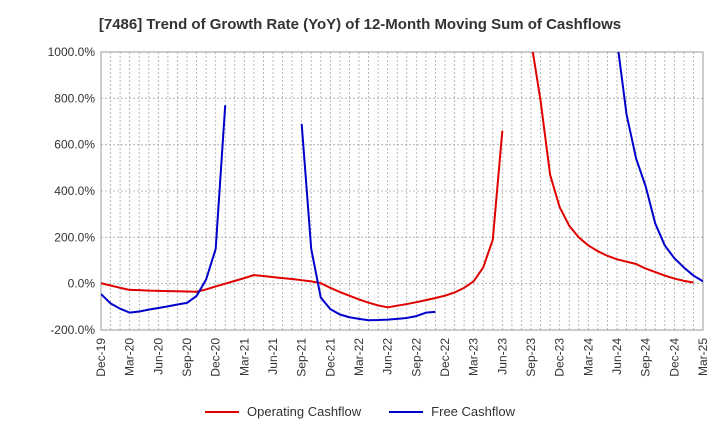  I want to click on legend-label-operating-cashflow: Operating Cashflow, so click(304, 411).